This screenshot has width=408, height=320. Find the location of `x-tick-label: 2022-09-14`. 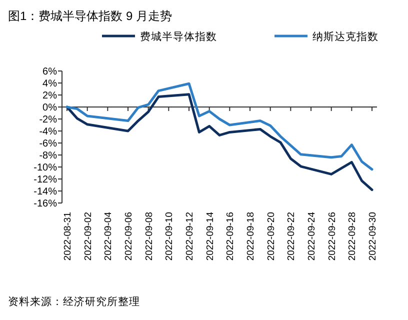

x-tick-label: 2022-09-14 is located at coordinates (210, 236).